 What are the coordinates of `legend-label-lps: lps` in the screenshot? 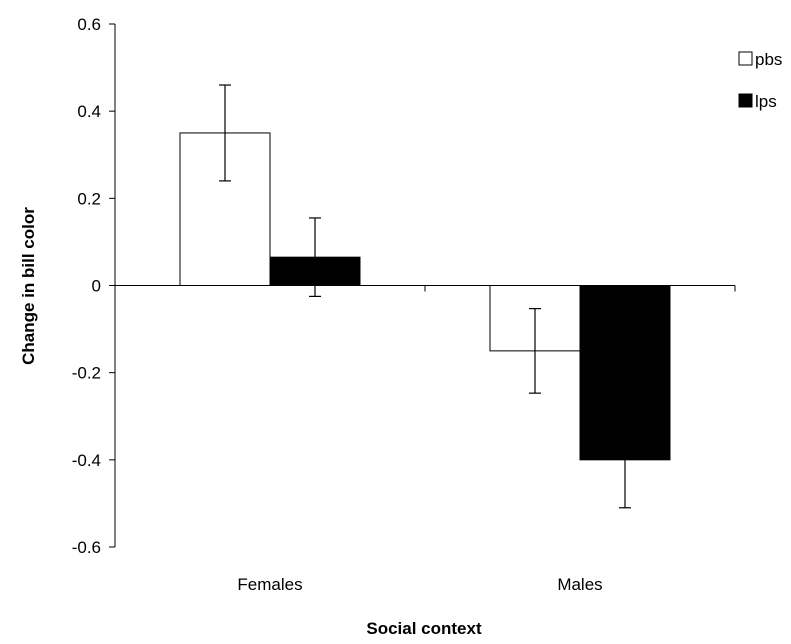 It's located at (766, 101).